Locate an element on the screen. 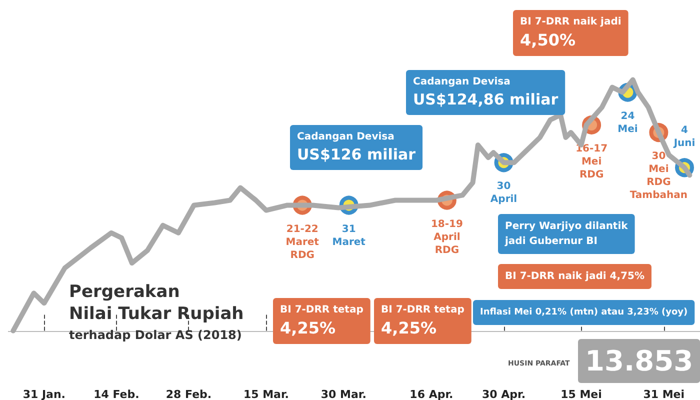 The width and height of the screenshot is (700, 400). annotation: Cadangan Devisa US$126 miliar is located at coordinates (356, 148).